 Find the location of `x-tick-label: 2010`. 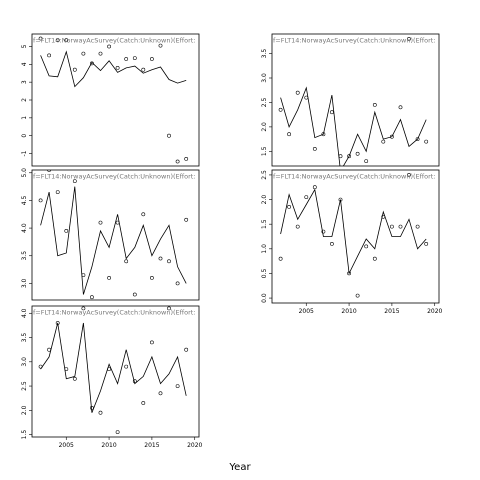

x-tick-label: 2010 is located at coordinates (108, 445).